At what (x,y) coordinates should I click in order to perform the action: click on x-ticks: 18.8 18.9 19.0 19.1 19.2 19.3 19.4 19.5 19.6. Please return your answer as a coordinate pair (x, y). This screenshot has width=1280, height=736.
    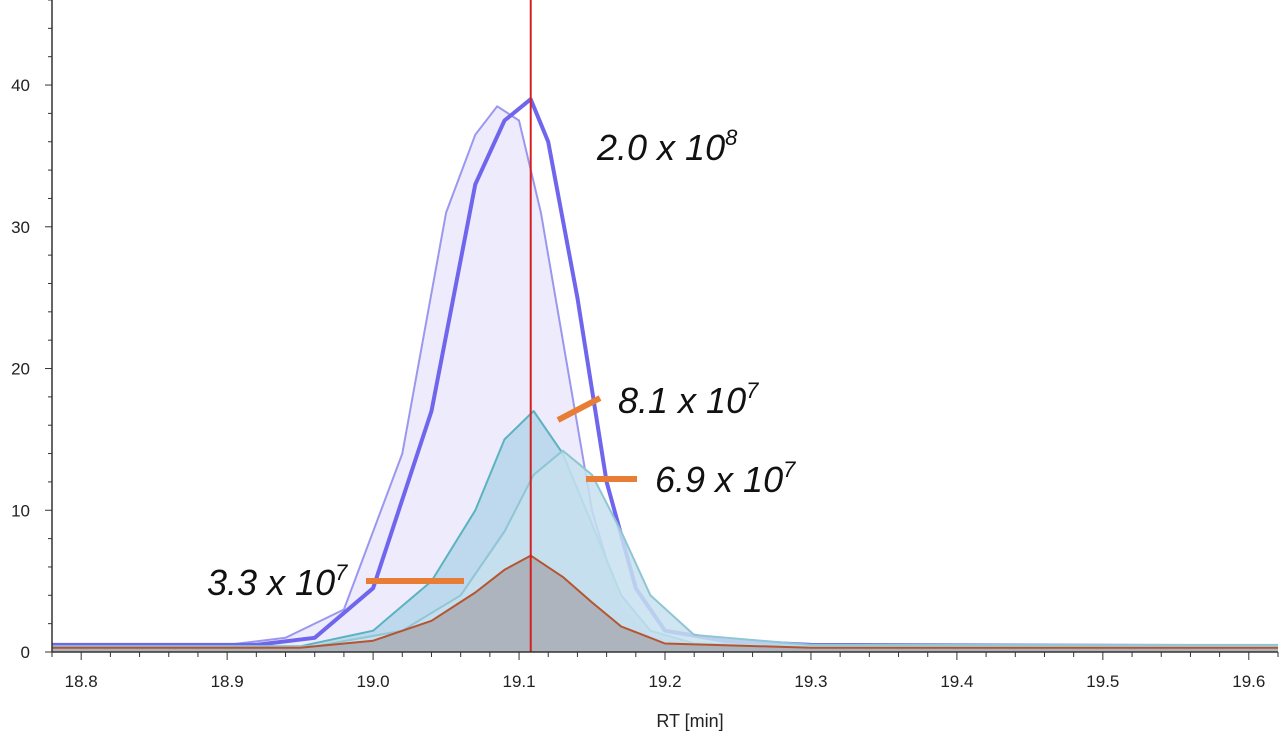
    Looking at the image, I should click on (665, 671).